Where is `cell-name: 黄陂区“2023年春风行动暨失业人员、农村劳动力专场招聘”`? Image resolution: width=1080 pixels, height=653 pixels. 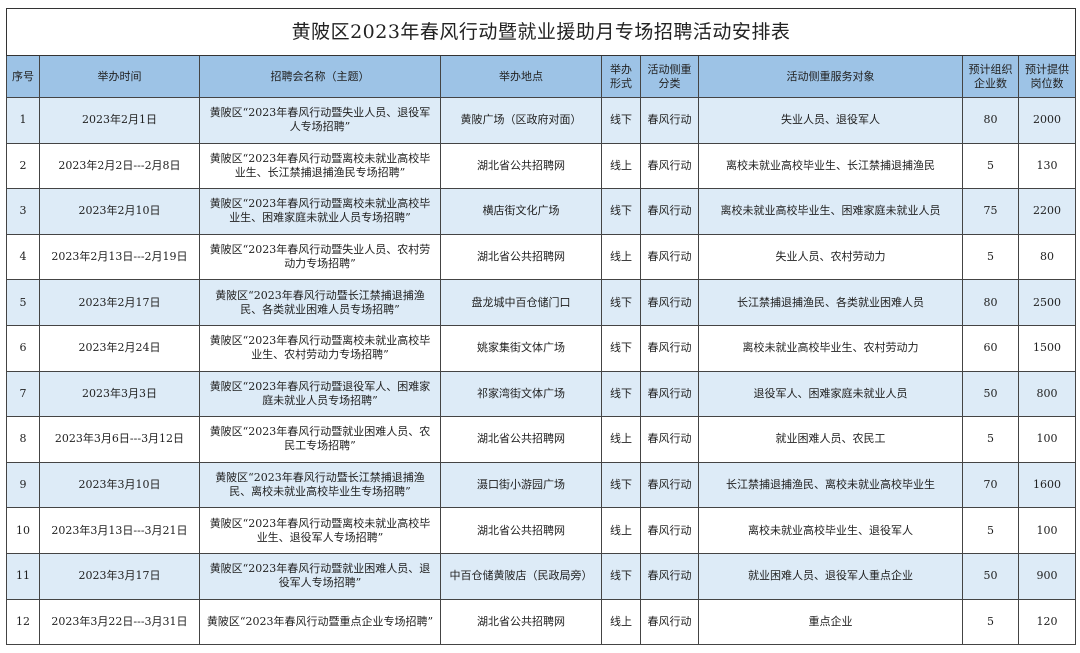
cell-name: 黄陂区“2023年春风行动暨失业人员、农村劳动力专场招聘” is located at coordinates (320, 257).